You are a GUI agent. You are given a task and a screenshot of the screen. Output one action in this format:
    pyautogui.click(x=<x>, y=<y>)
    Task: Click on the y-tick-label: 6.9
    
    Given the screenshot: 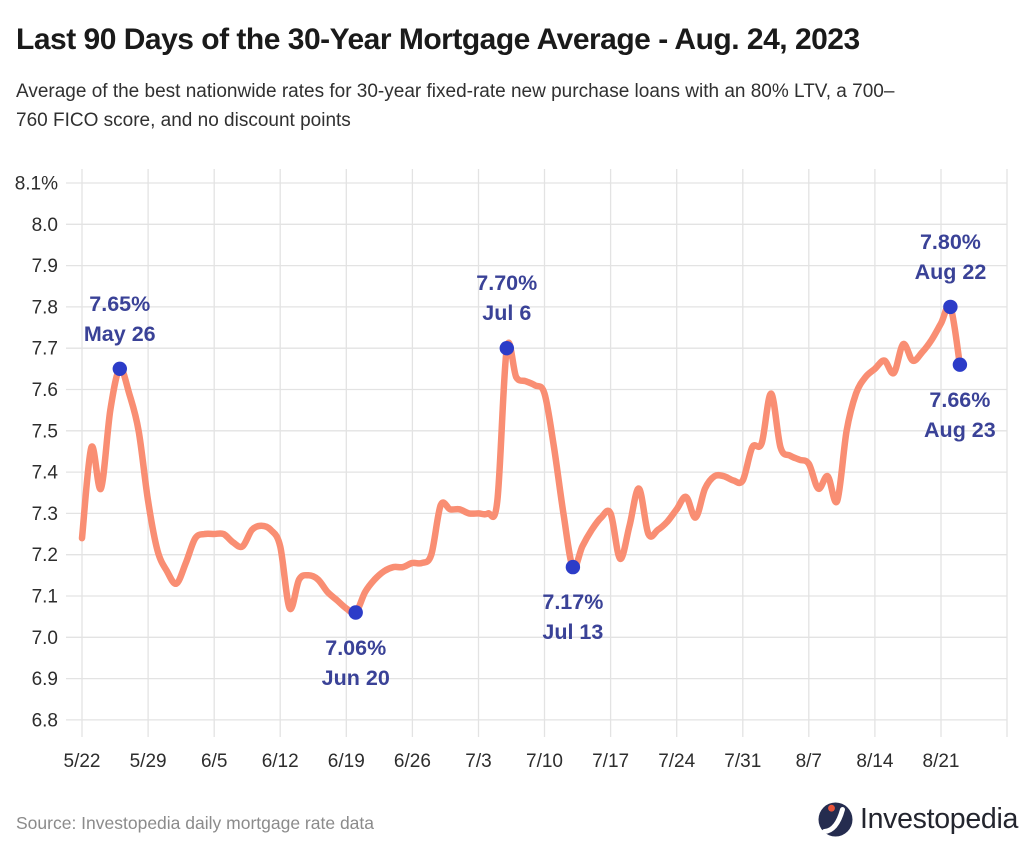 What is the action you would take?
    pyautogui.click(x=45, y=679)
    